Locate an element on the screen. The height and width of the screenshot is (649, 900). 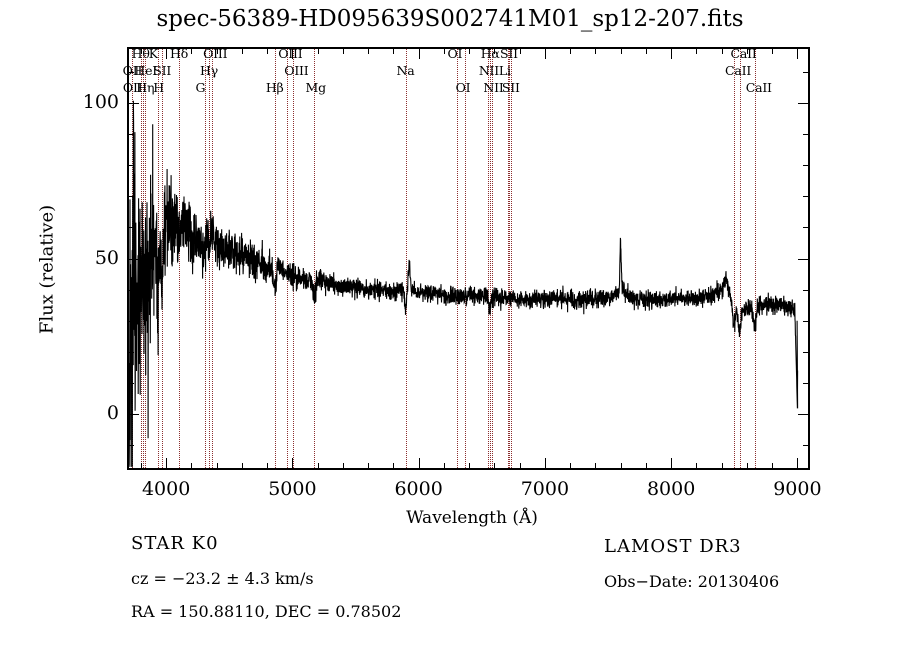
spectral-line-label: Li is located at coordinates (504, 70).